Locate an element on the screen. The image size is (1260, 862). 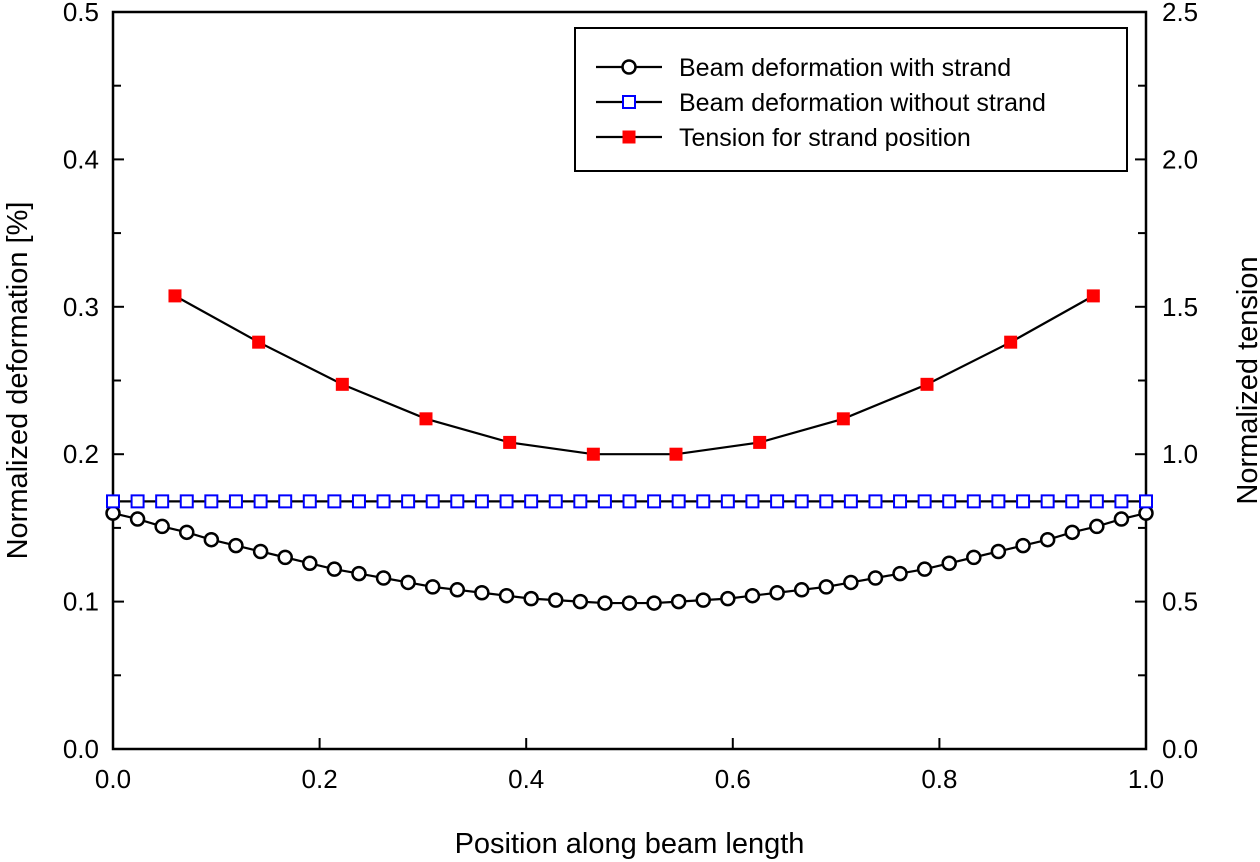
series-beam-deformation-without-strand is located at coordinates (629, 501).